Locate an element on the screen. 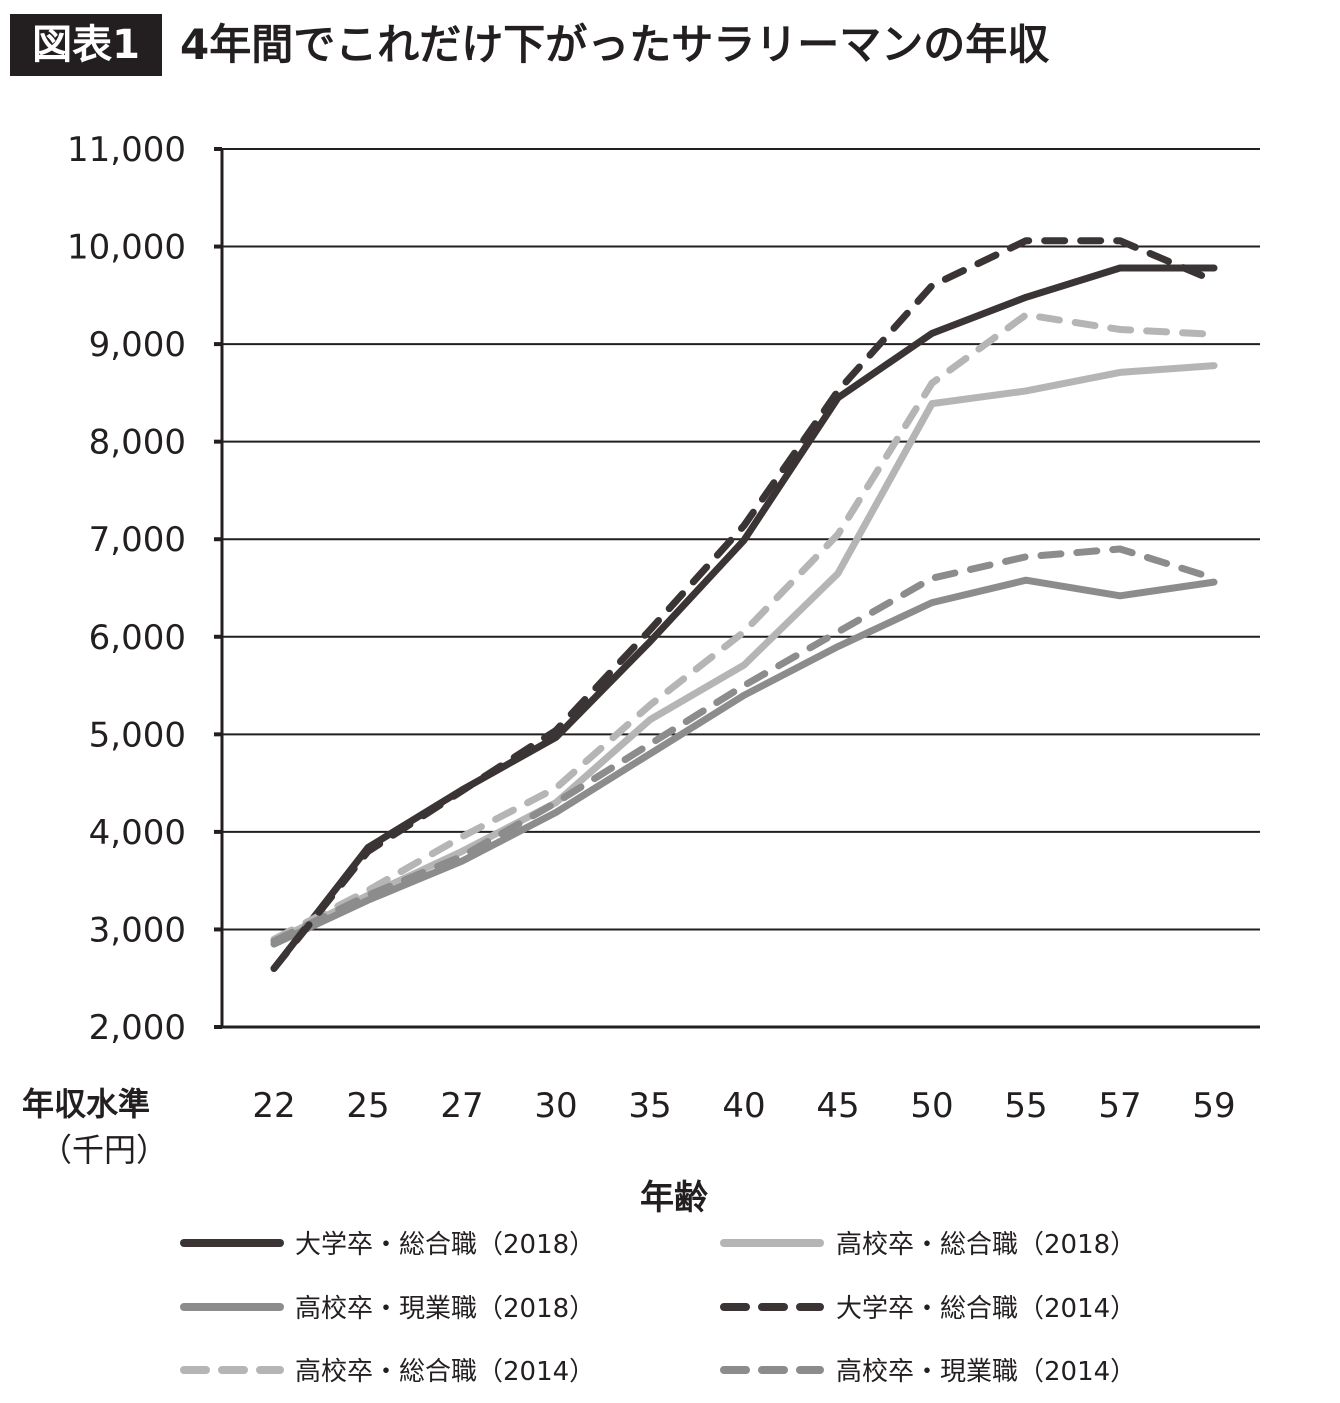 Image resolution: width=1340 pixels, height=1403 pixels. y-tick-label: 5,000 is located at coordinates (137, 735).